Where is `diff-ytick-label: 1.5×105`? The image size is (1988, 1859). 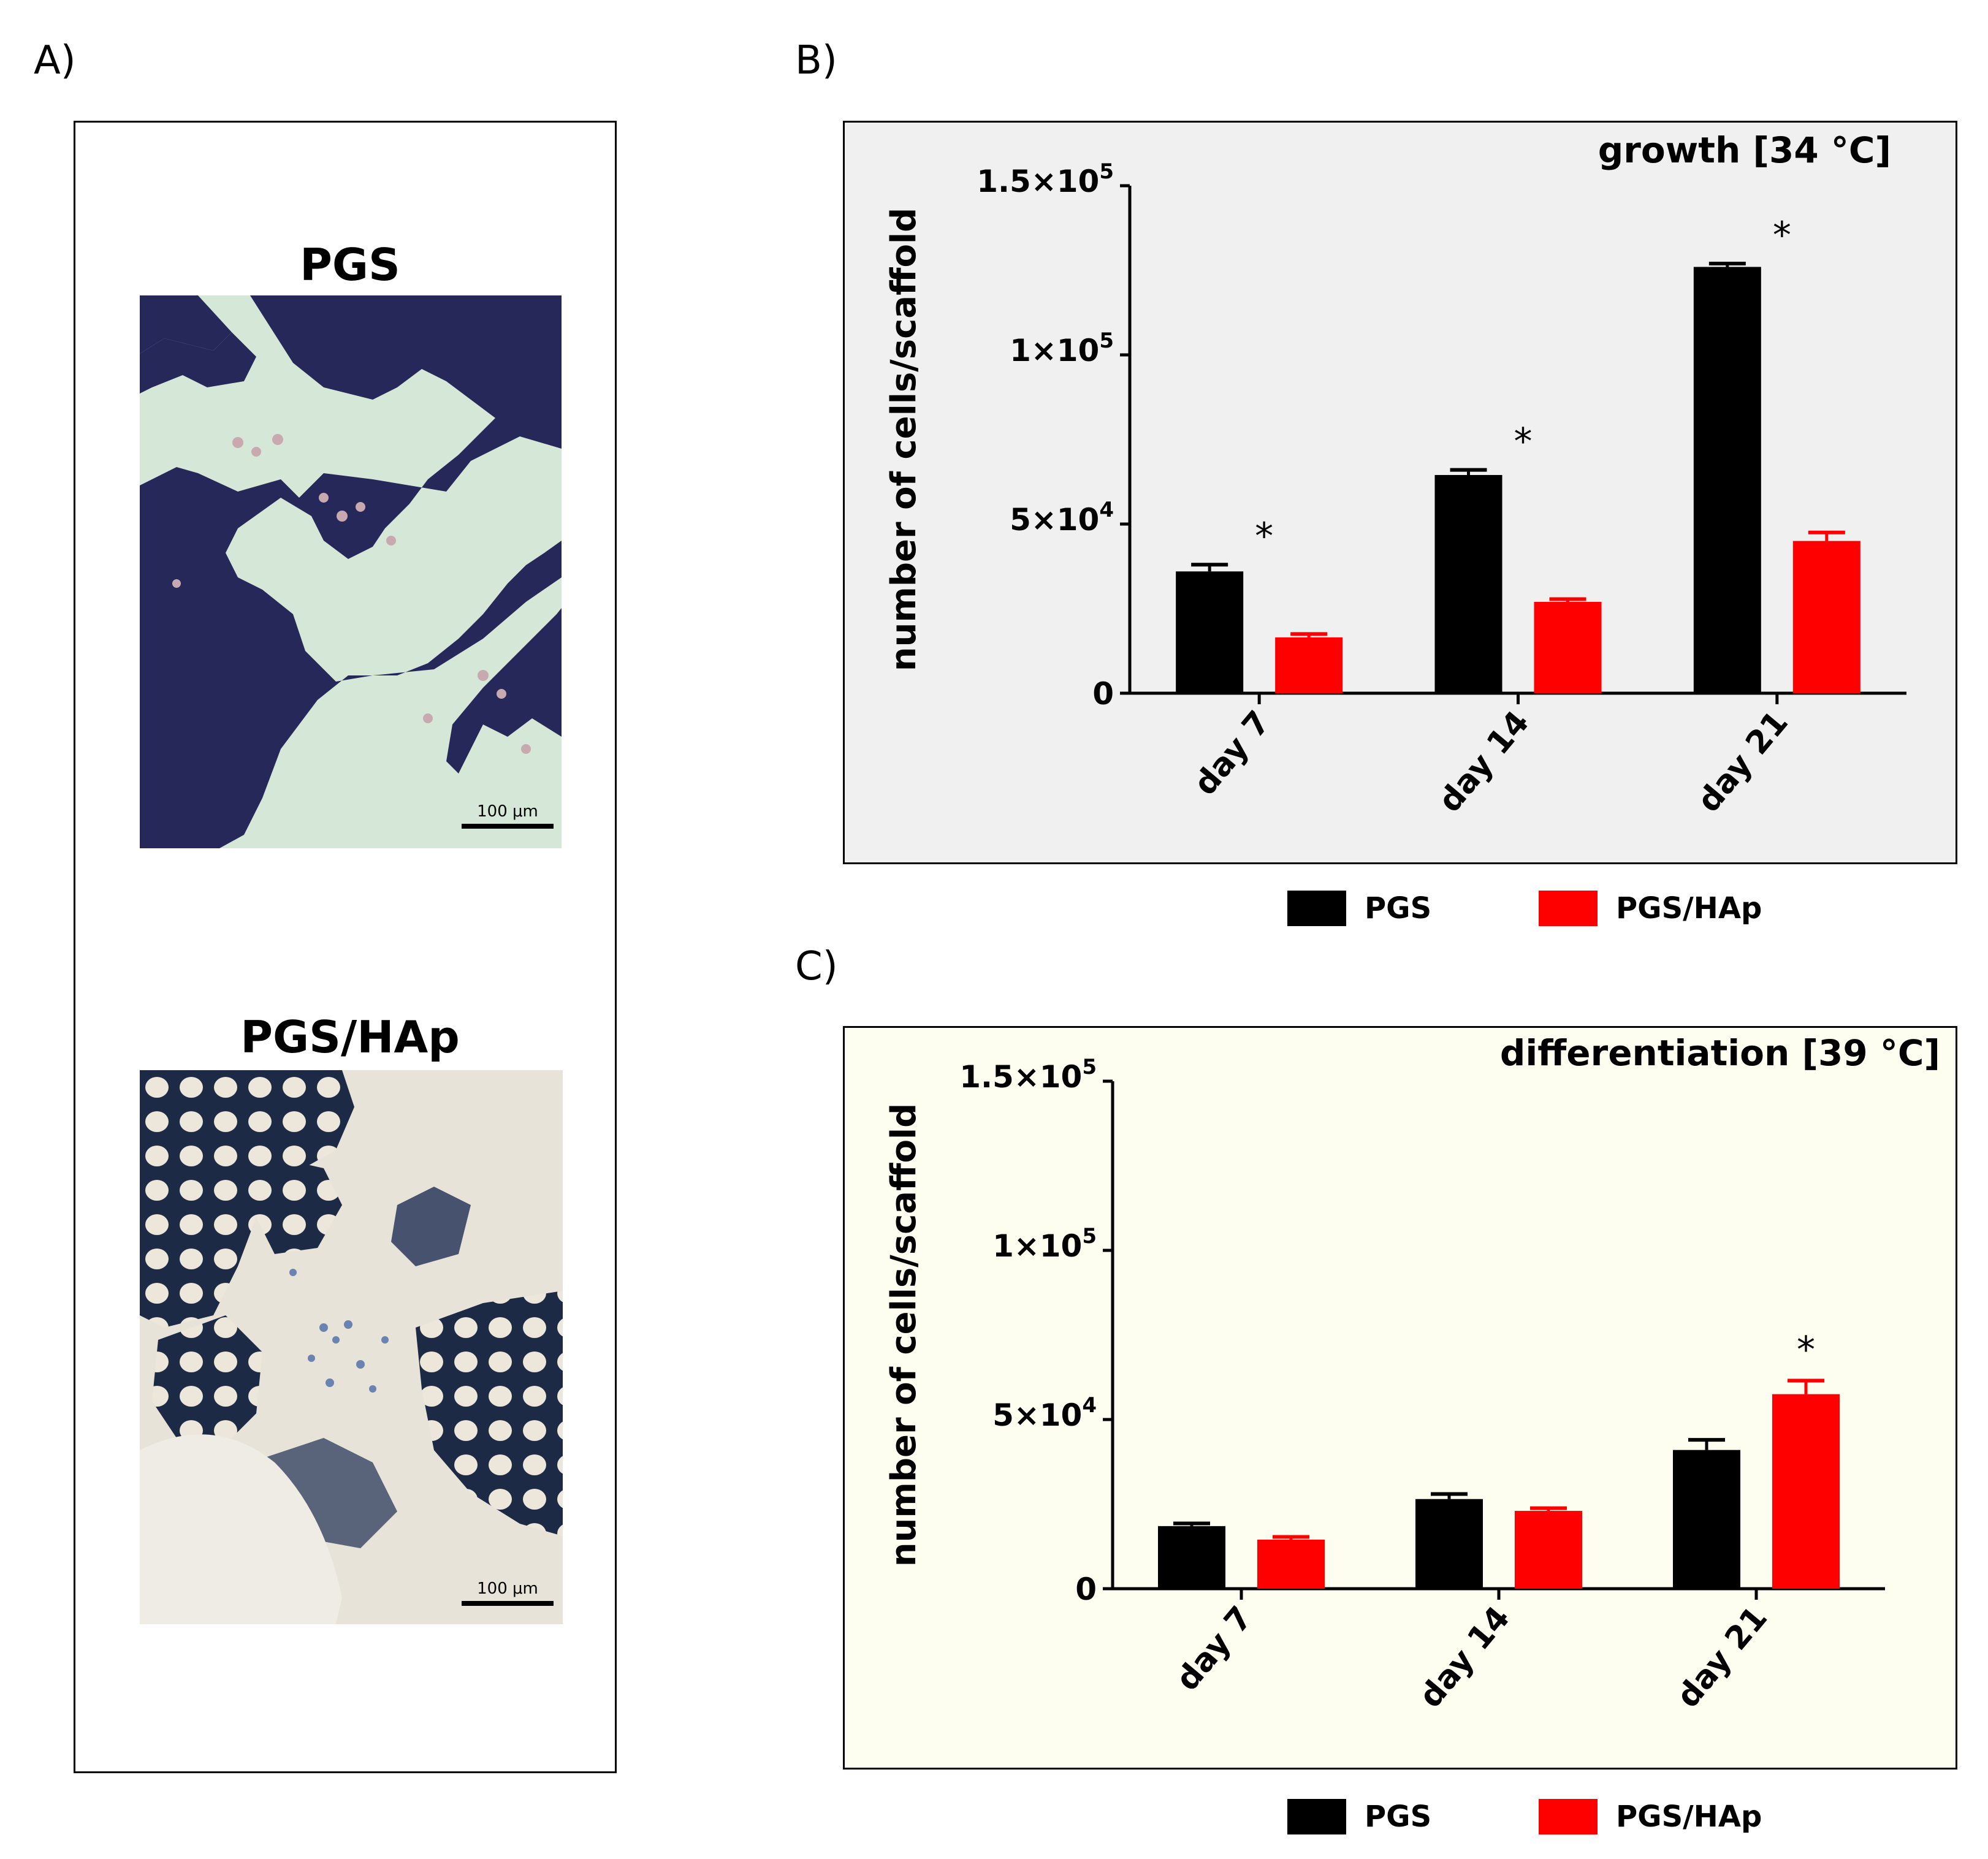
diff-ytick-label: 1.5×105 is located at coordinates (1028, 1075).